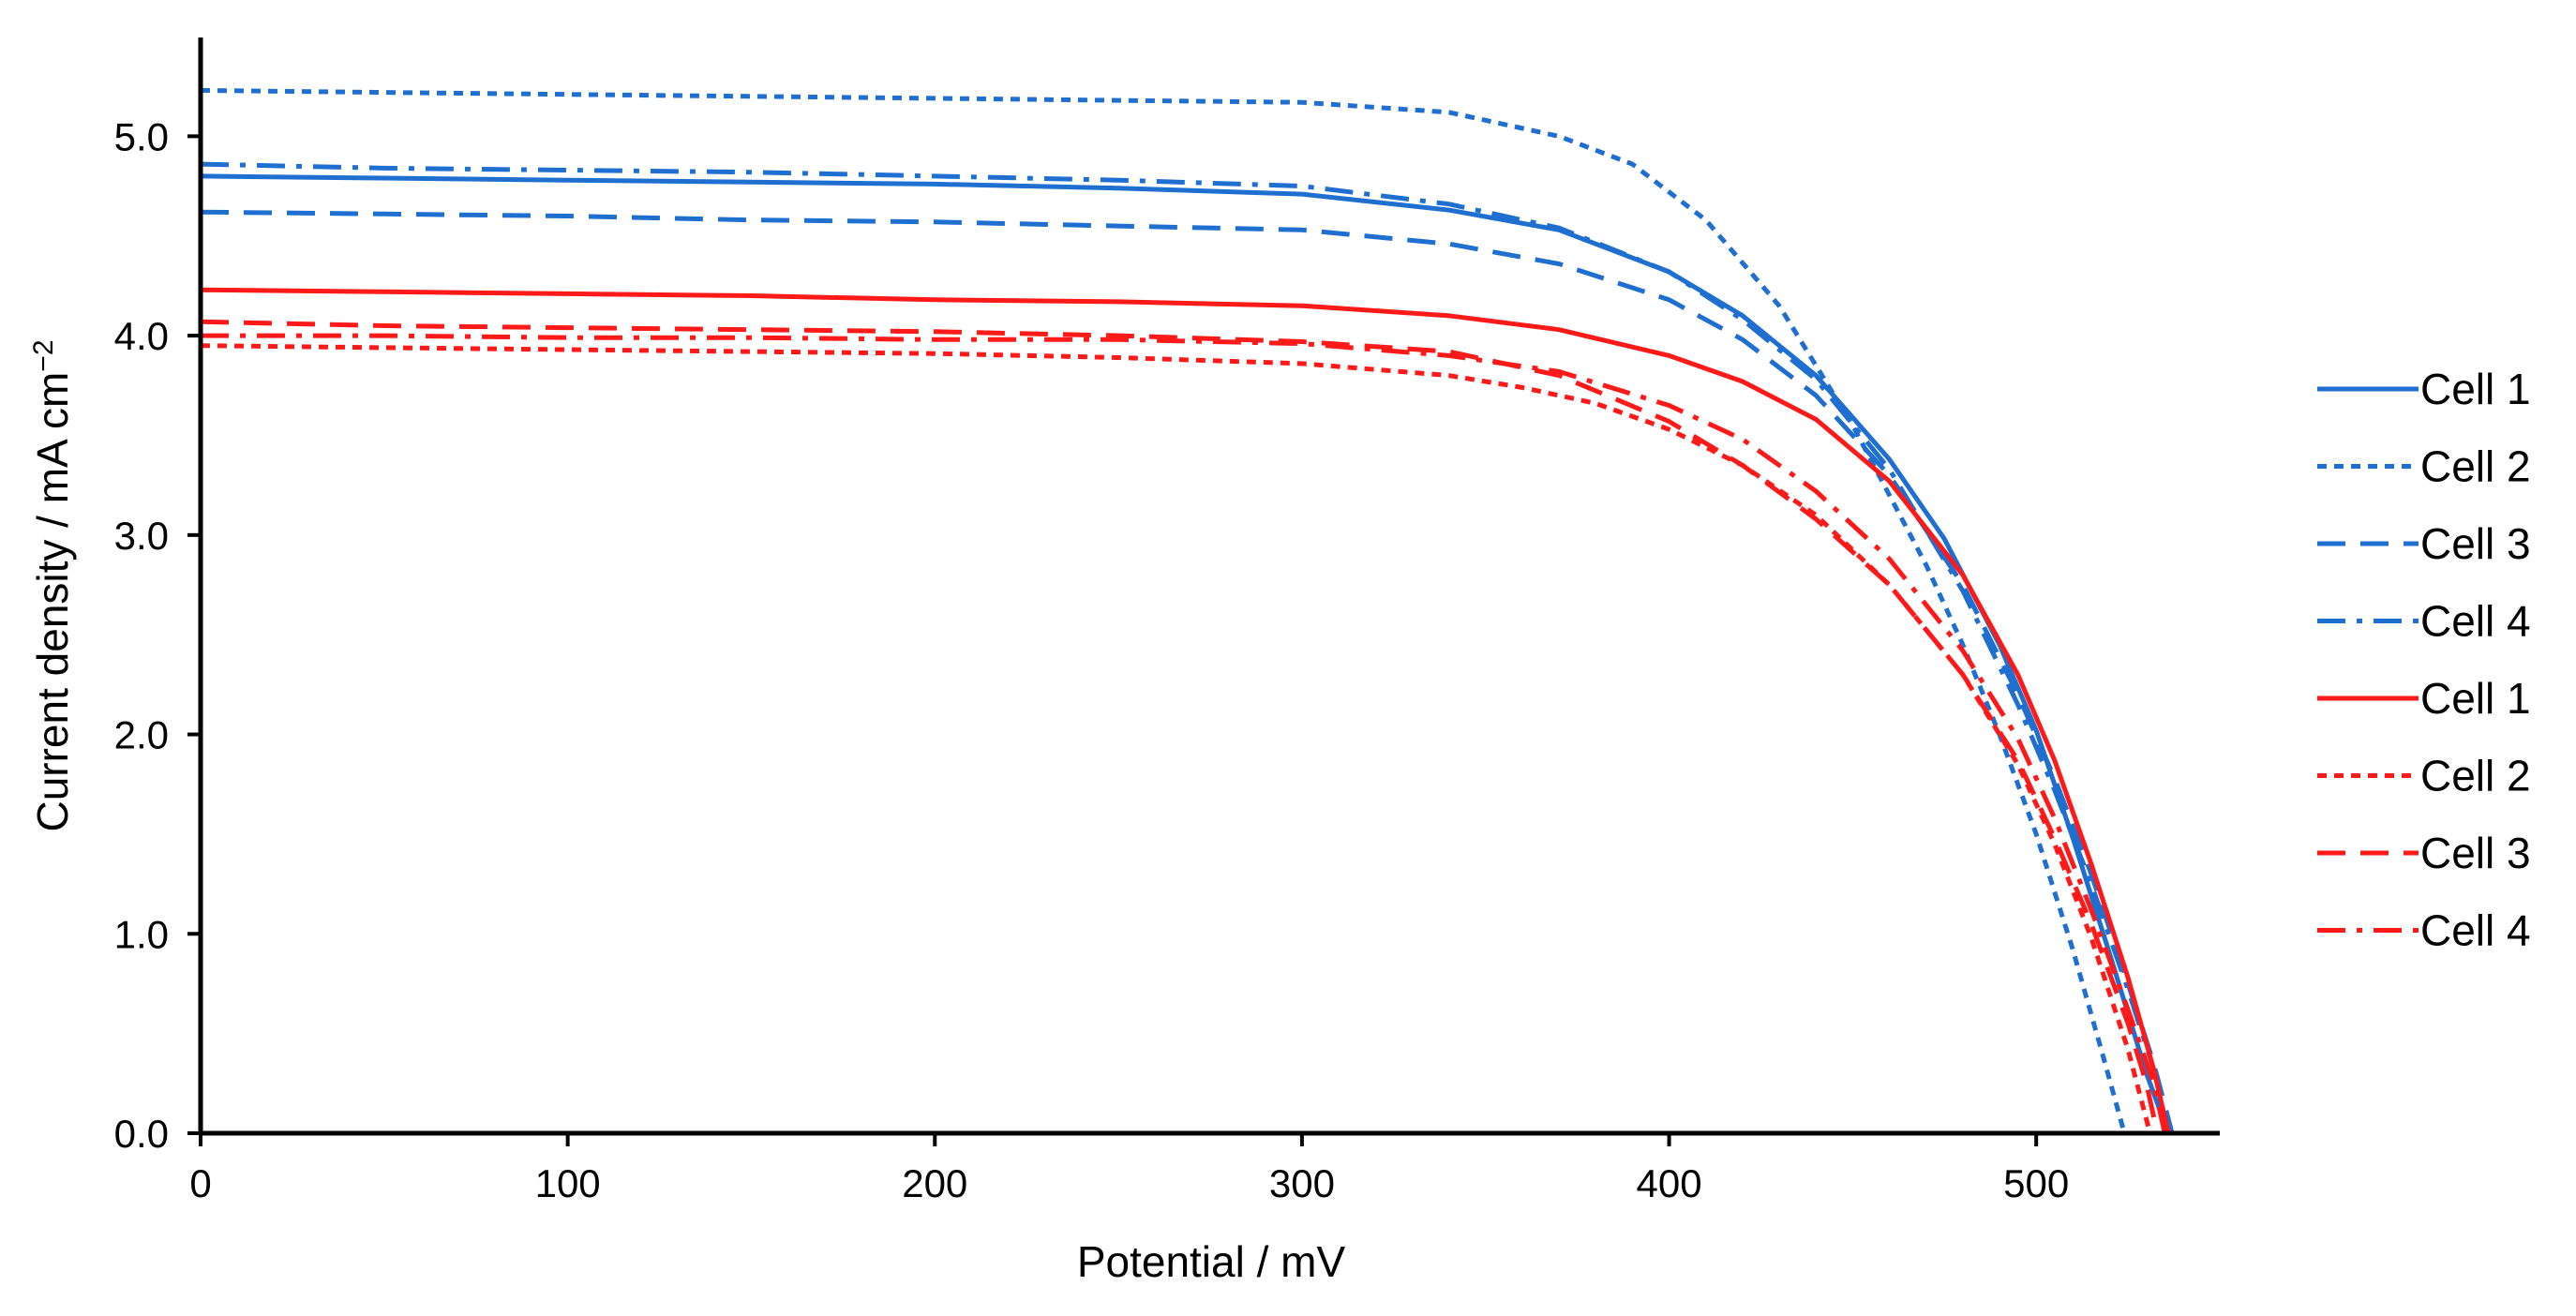  I want to click on y-axis-title-main: Current density / mA cm, so click(52, 602).